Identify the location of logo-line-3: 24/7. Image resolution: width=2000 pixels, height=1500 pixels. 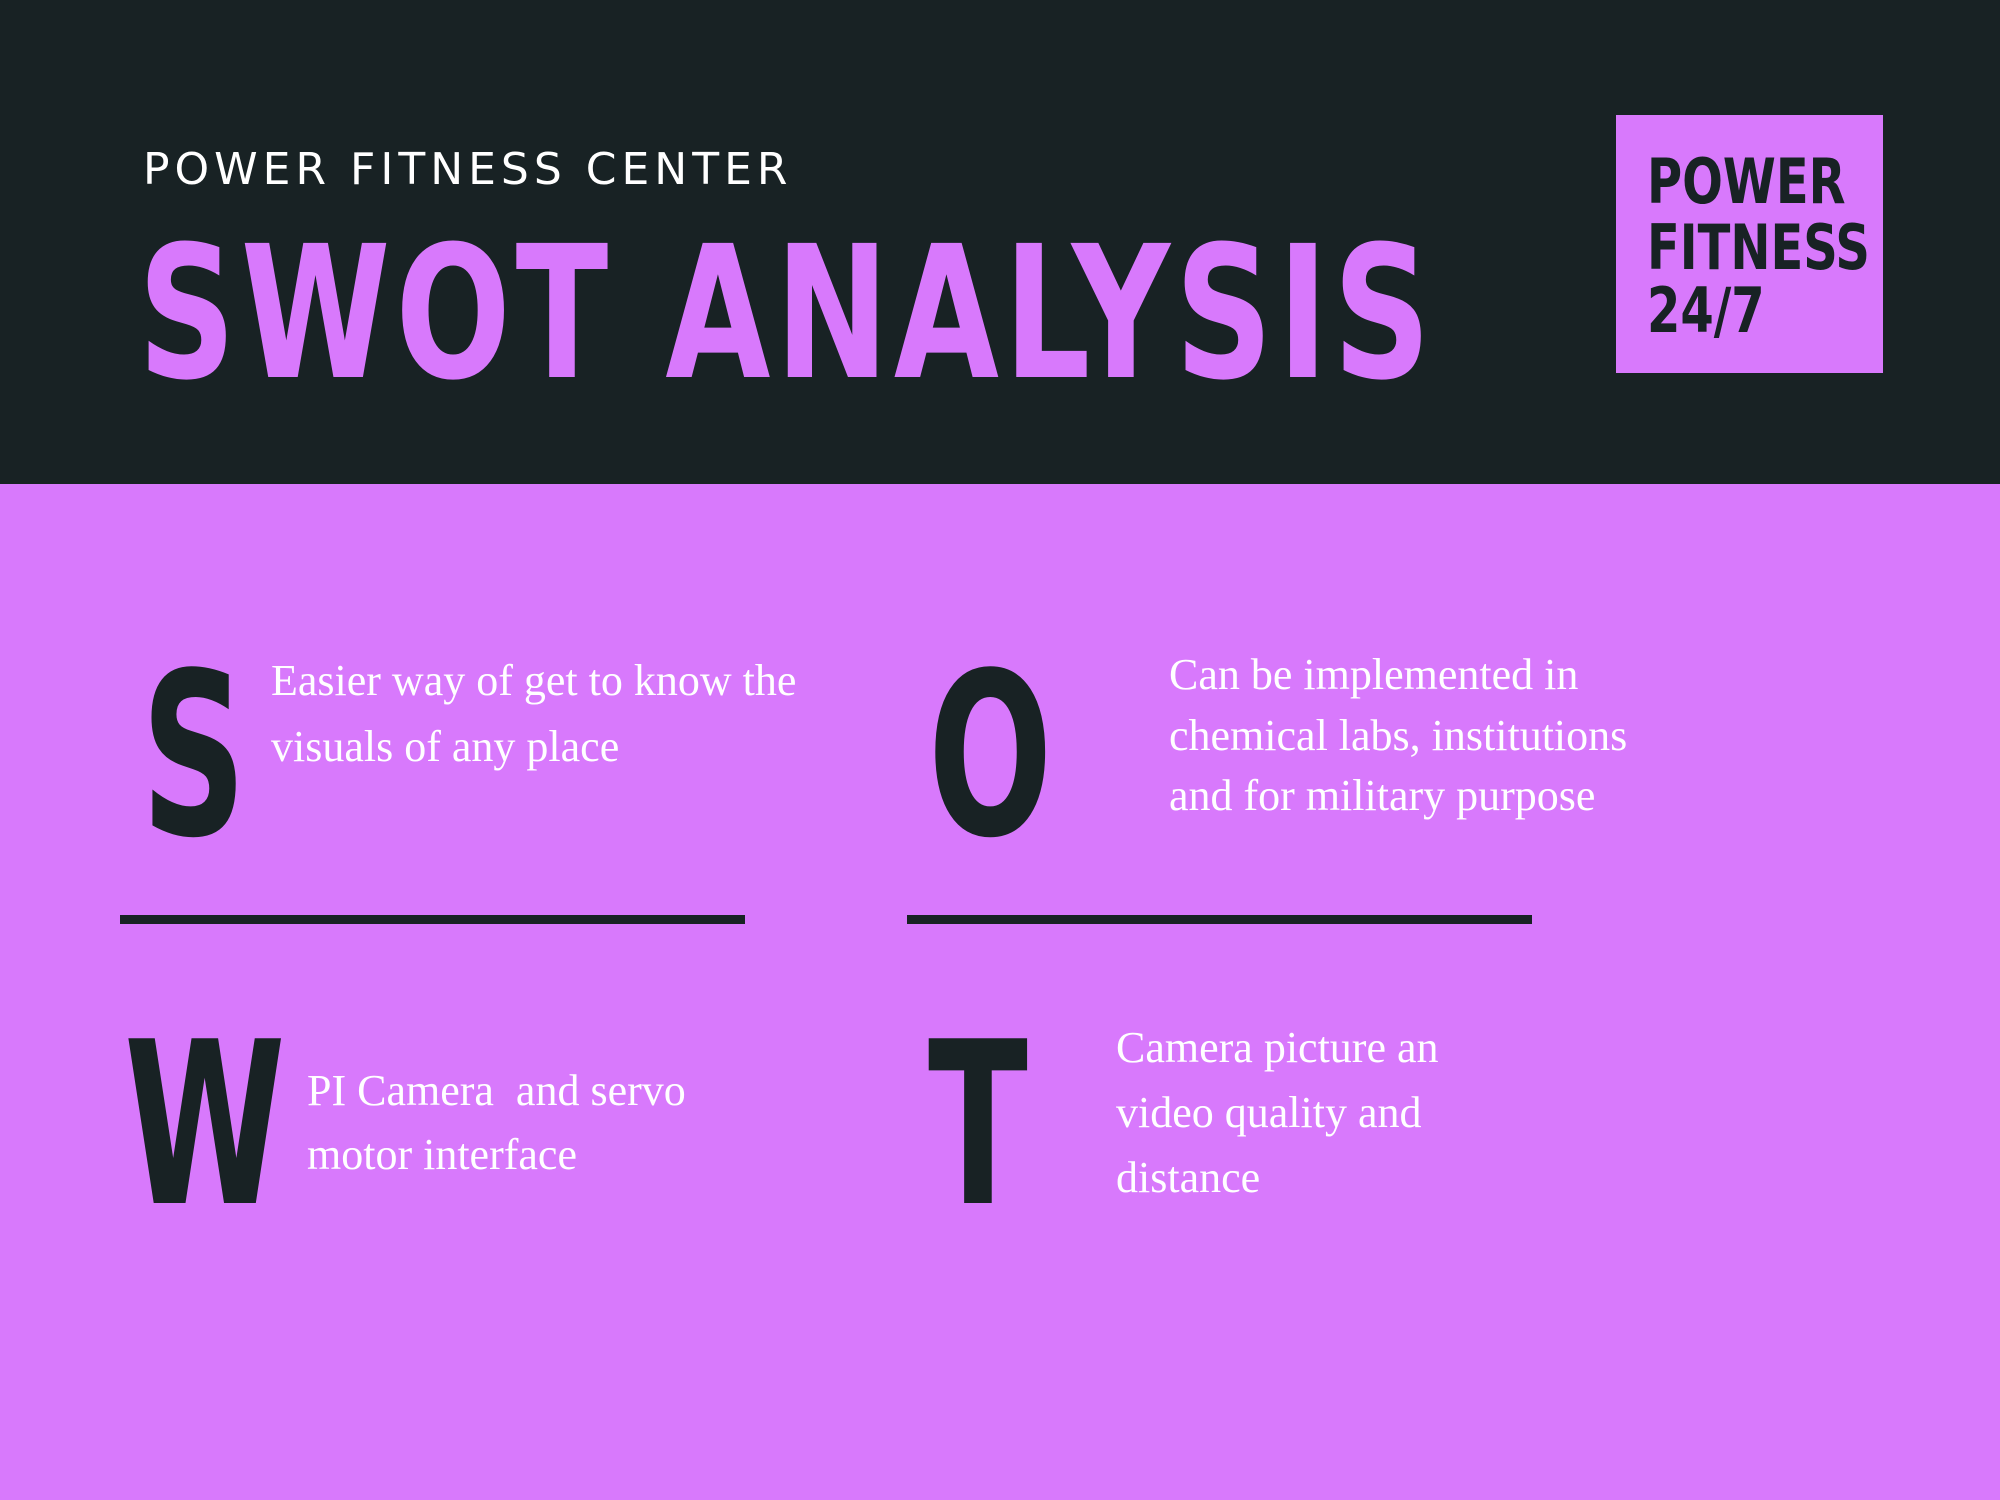
(1706, 310).